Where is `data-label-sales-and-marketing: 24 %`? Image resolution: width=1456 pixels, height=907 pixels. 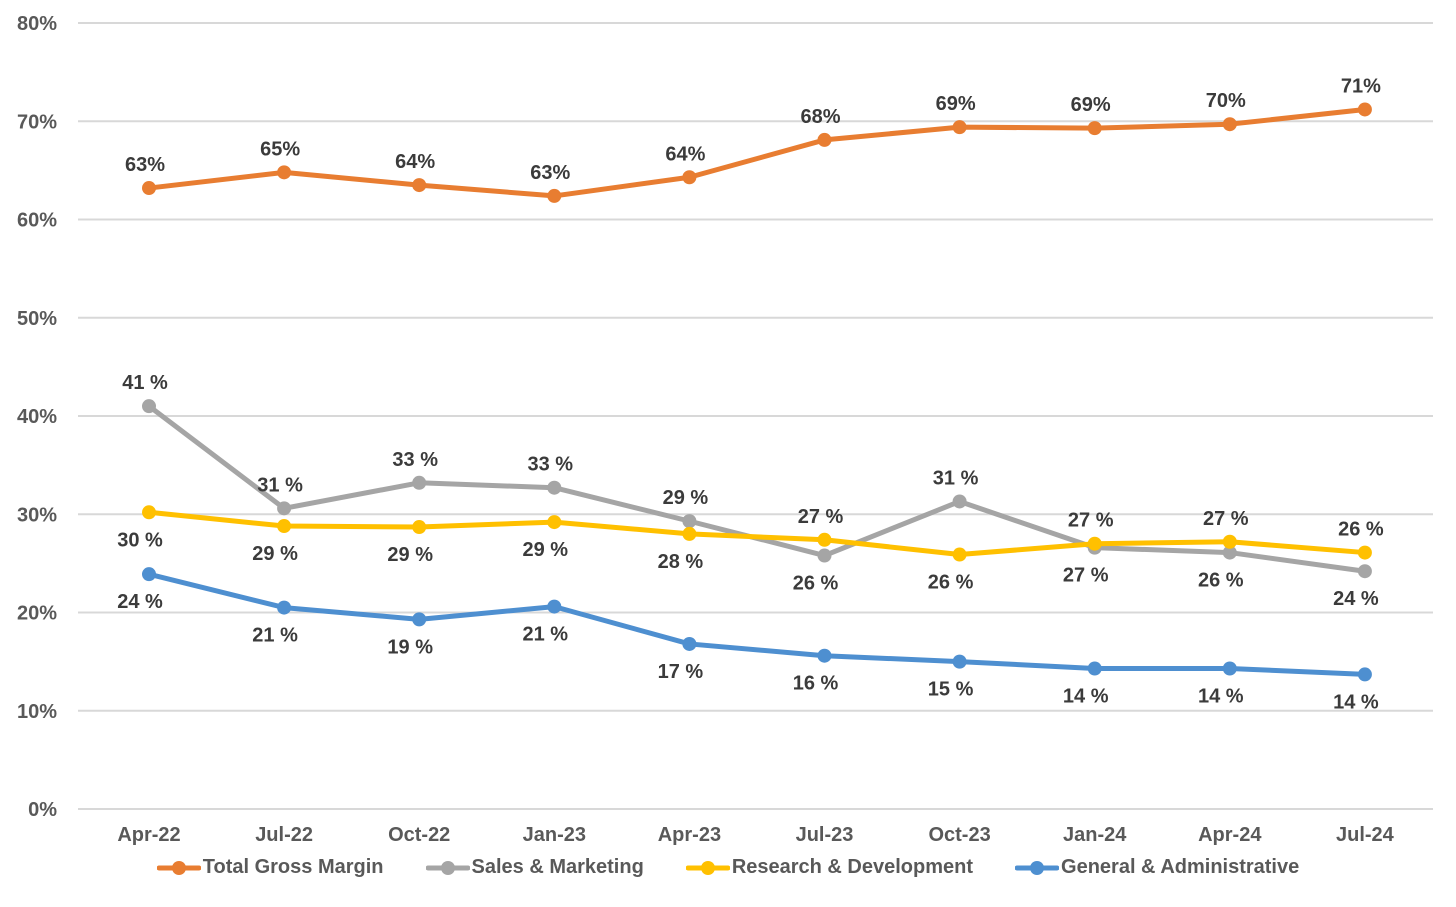 data-label-sales-and-marketing: 24 % is located at coordinates (1356, 599).